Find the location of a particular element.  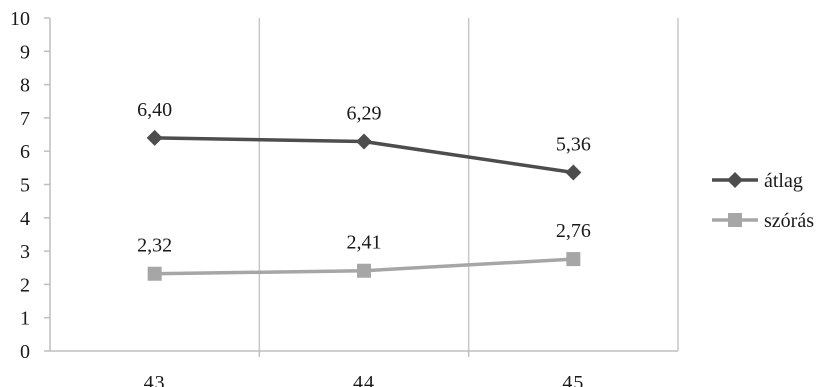

y-tick-label: 1 is located at coordinates (25, 319).